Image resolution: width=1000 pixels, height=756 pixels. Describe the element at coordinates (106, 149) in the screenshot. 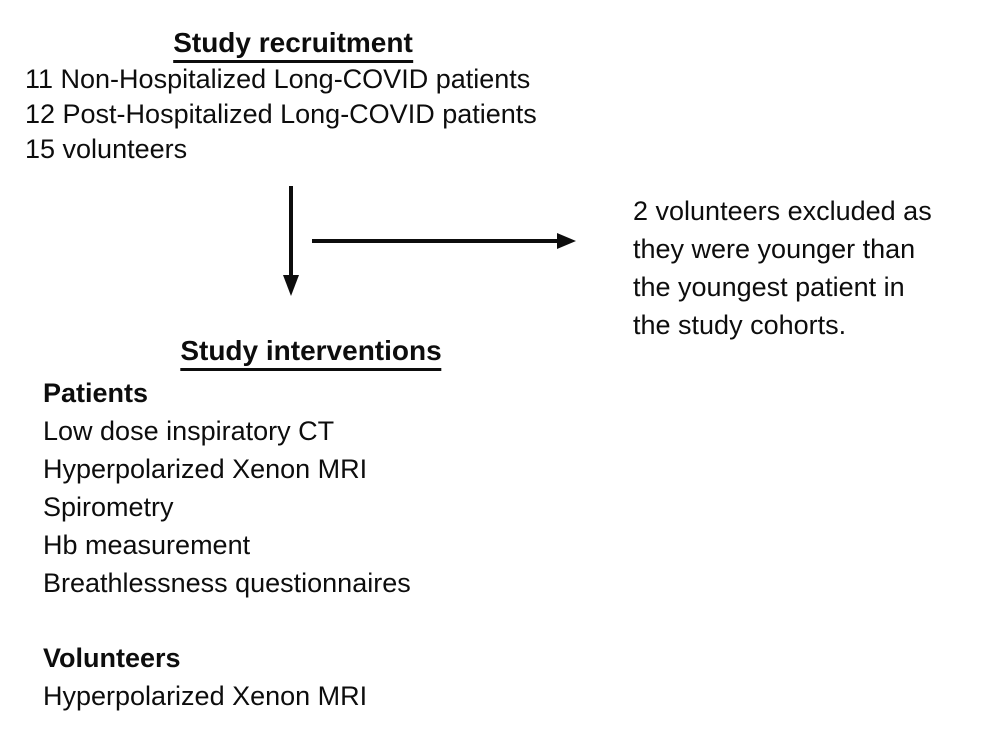

I see `recruitment-line: 15 volunteers` at that location.